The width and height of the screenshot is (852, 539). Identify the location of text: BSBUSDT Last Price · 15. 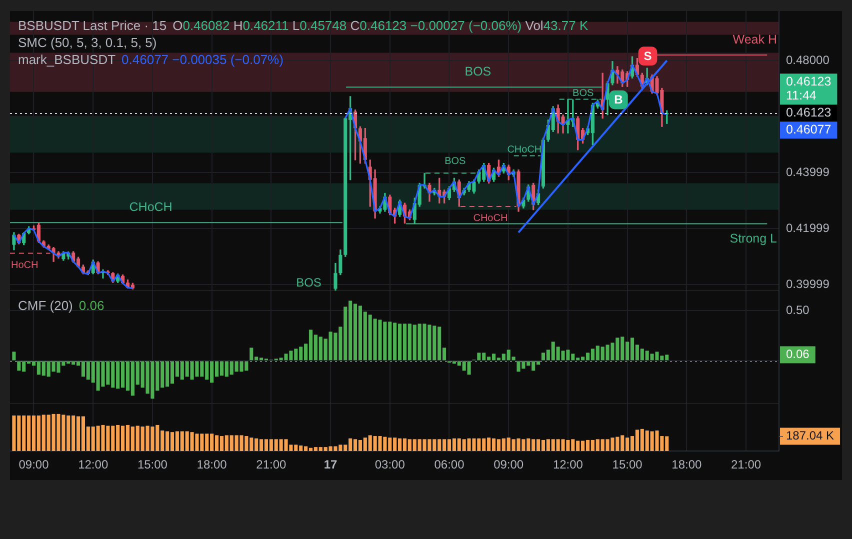
(92, 25).